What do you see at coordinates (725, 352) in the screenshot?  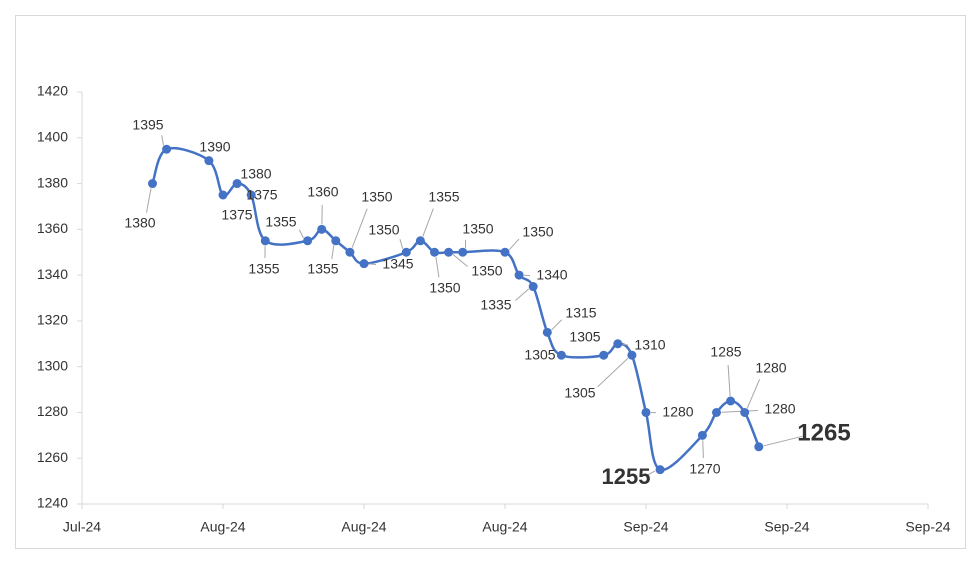 I see `data-label: 1285` at bounding box center [725, 352].